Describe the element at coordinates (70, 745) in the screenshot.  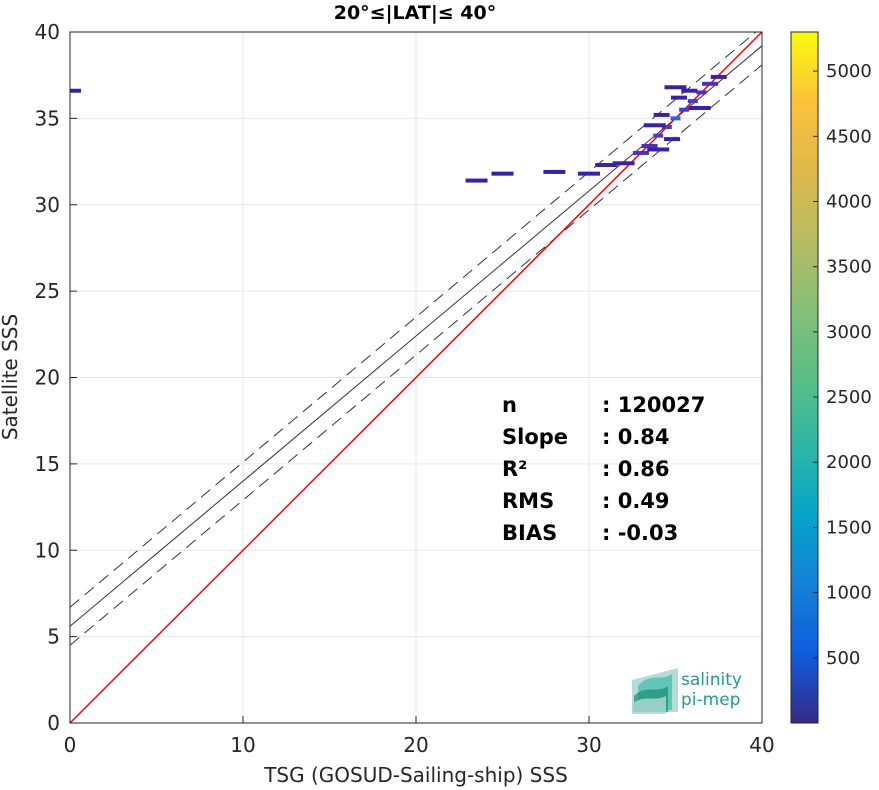
I see `x-tick-label: 0` at that location.